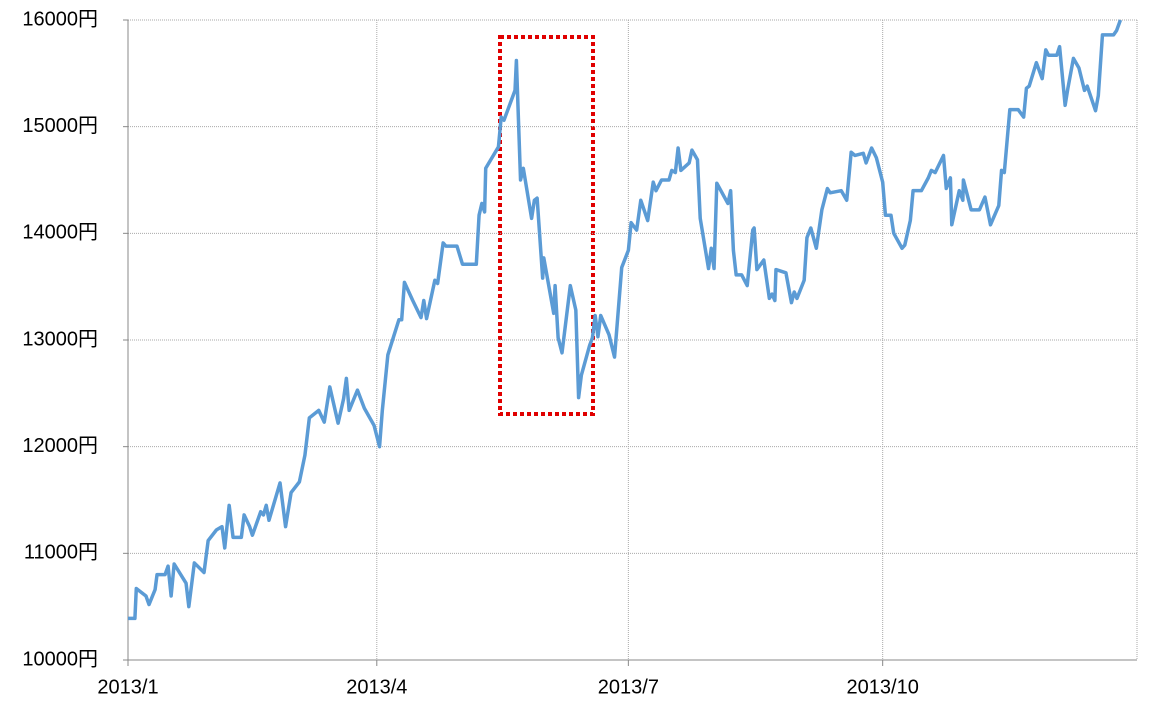 This screenshot has height=714, width=1161. Describe the element at coordinates (60, 659) in the screenshot. I see `y-tick-label: 10000円` at that location.